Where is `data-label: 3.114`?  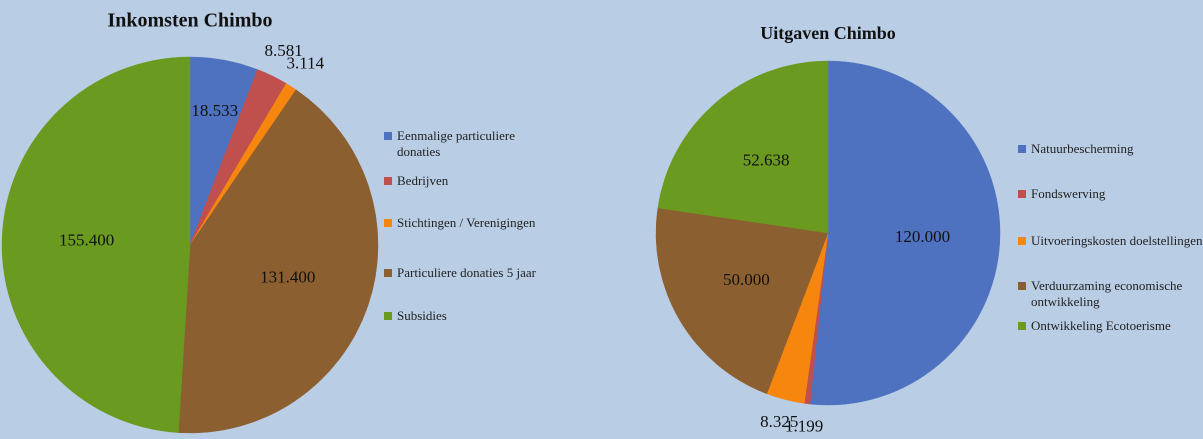
data-label: 3.114 is located at coordinates (306, 62).